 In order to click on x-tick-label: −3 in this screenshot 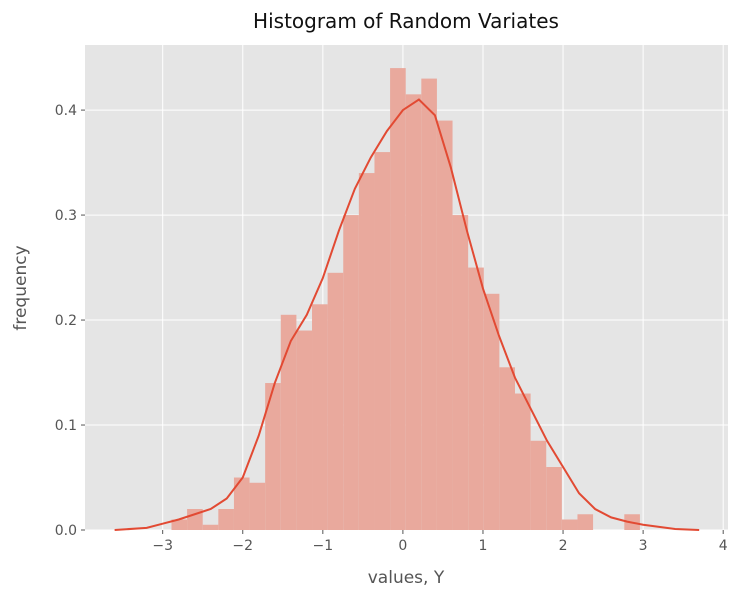, I will do `click(162, 546)`.